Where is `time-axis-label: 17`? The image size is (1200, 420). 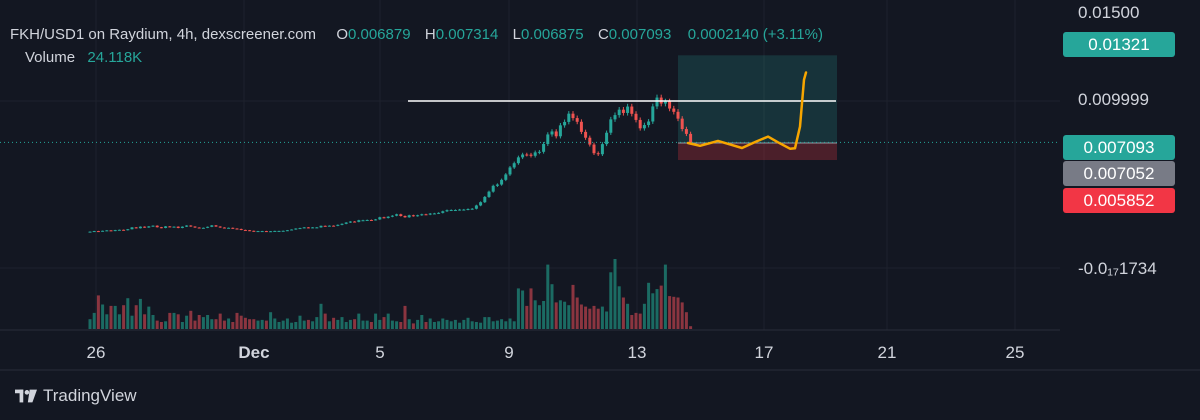
time-axis-label: 17 is located at coordinates (764, 352).